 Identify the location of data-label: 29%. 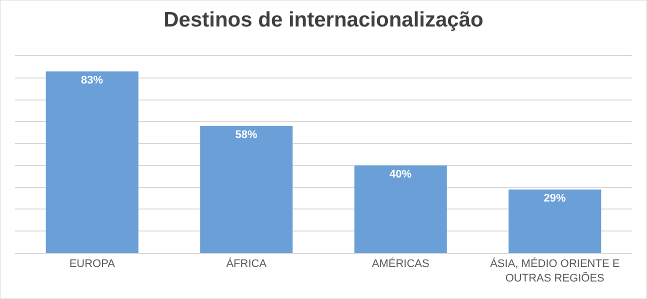
(555, 198).